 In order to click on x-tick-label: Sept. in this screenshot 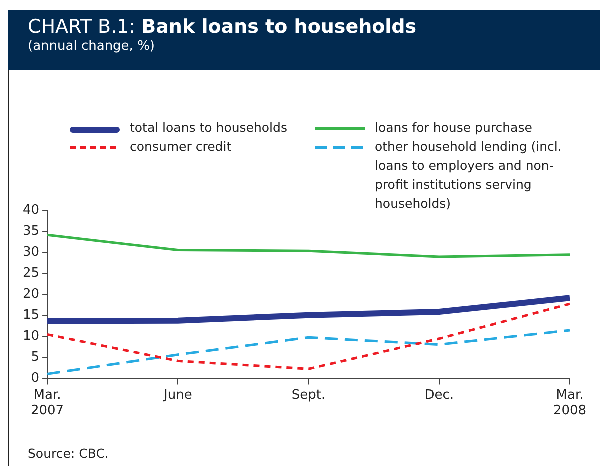, I will do `click(309, 395)`.